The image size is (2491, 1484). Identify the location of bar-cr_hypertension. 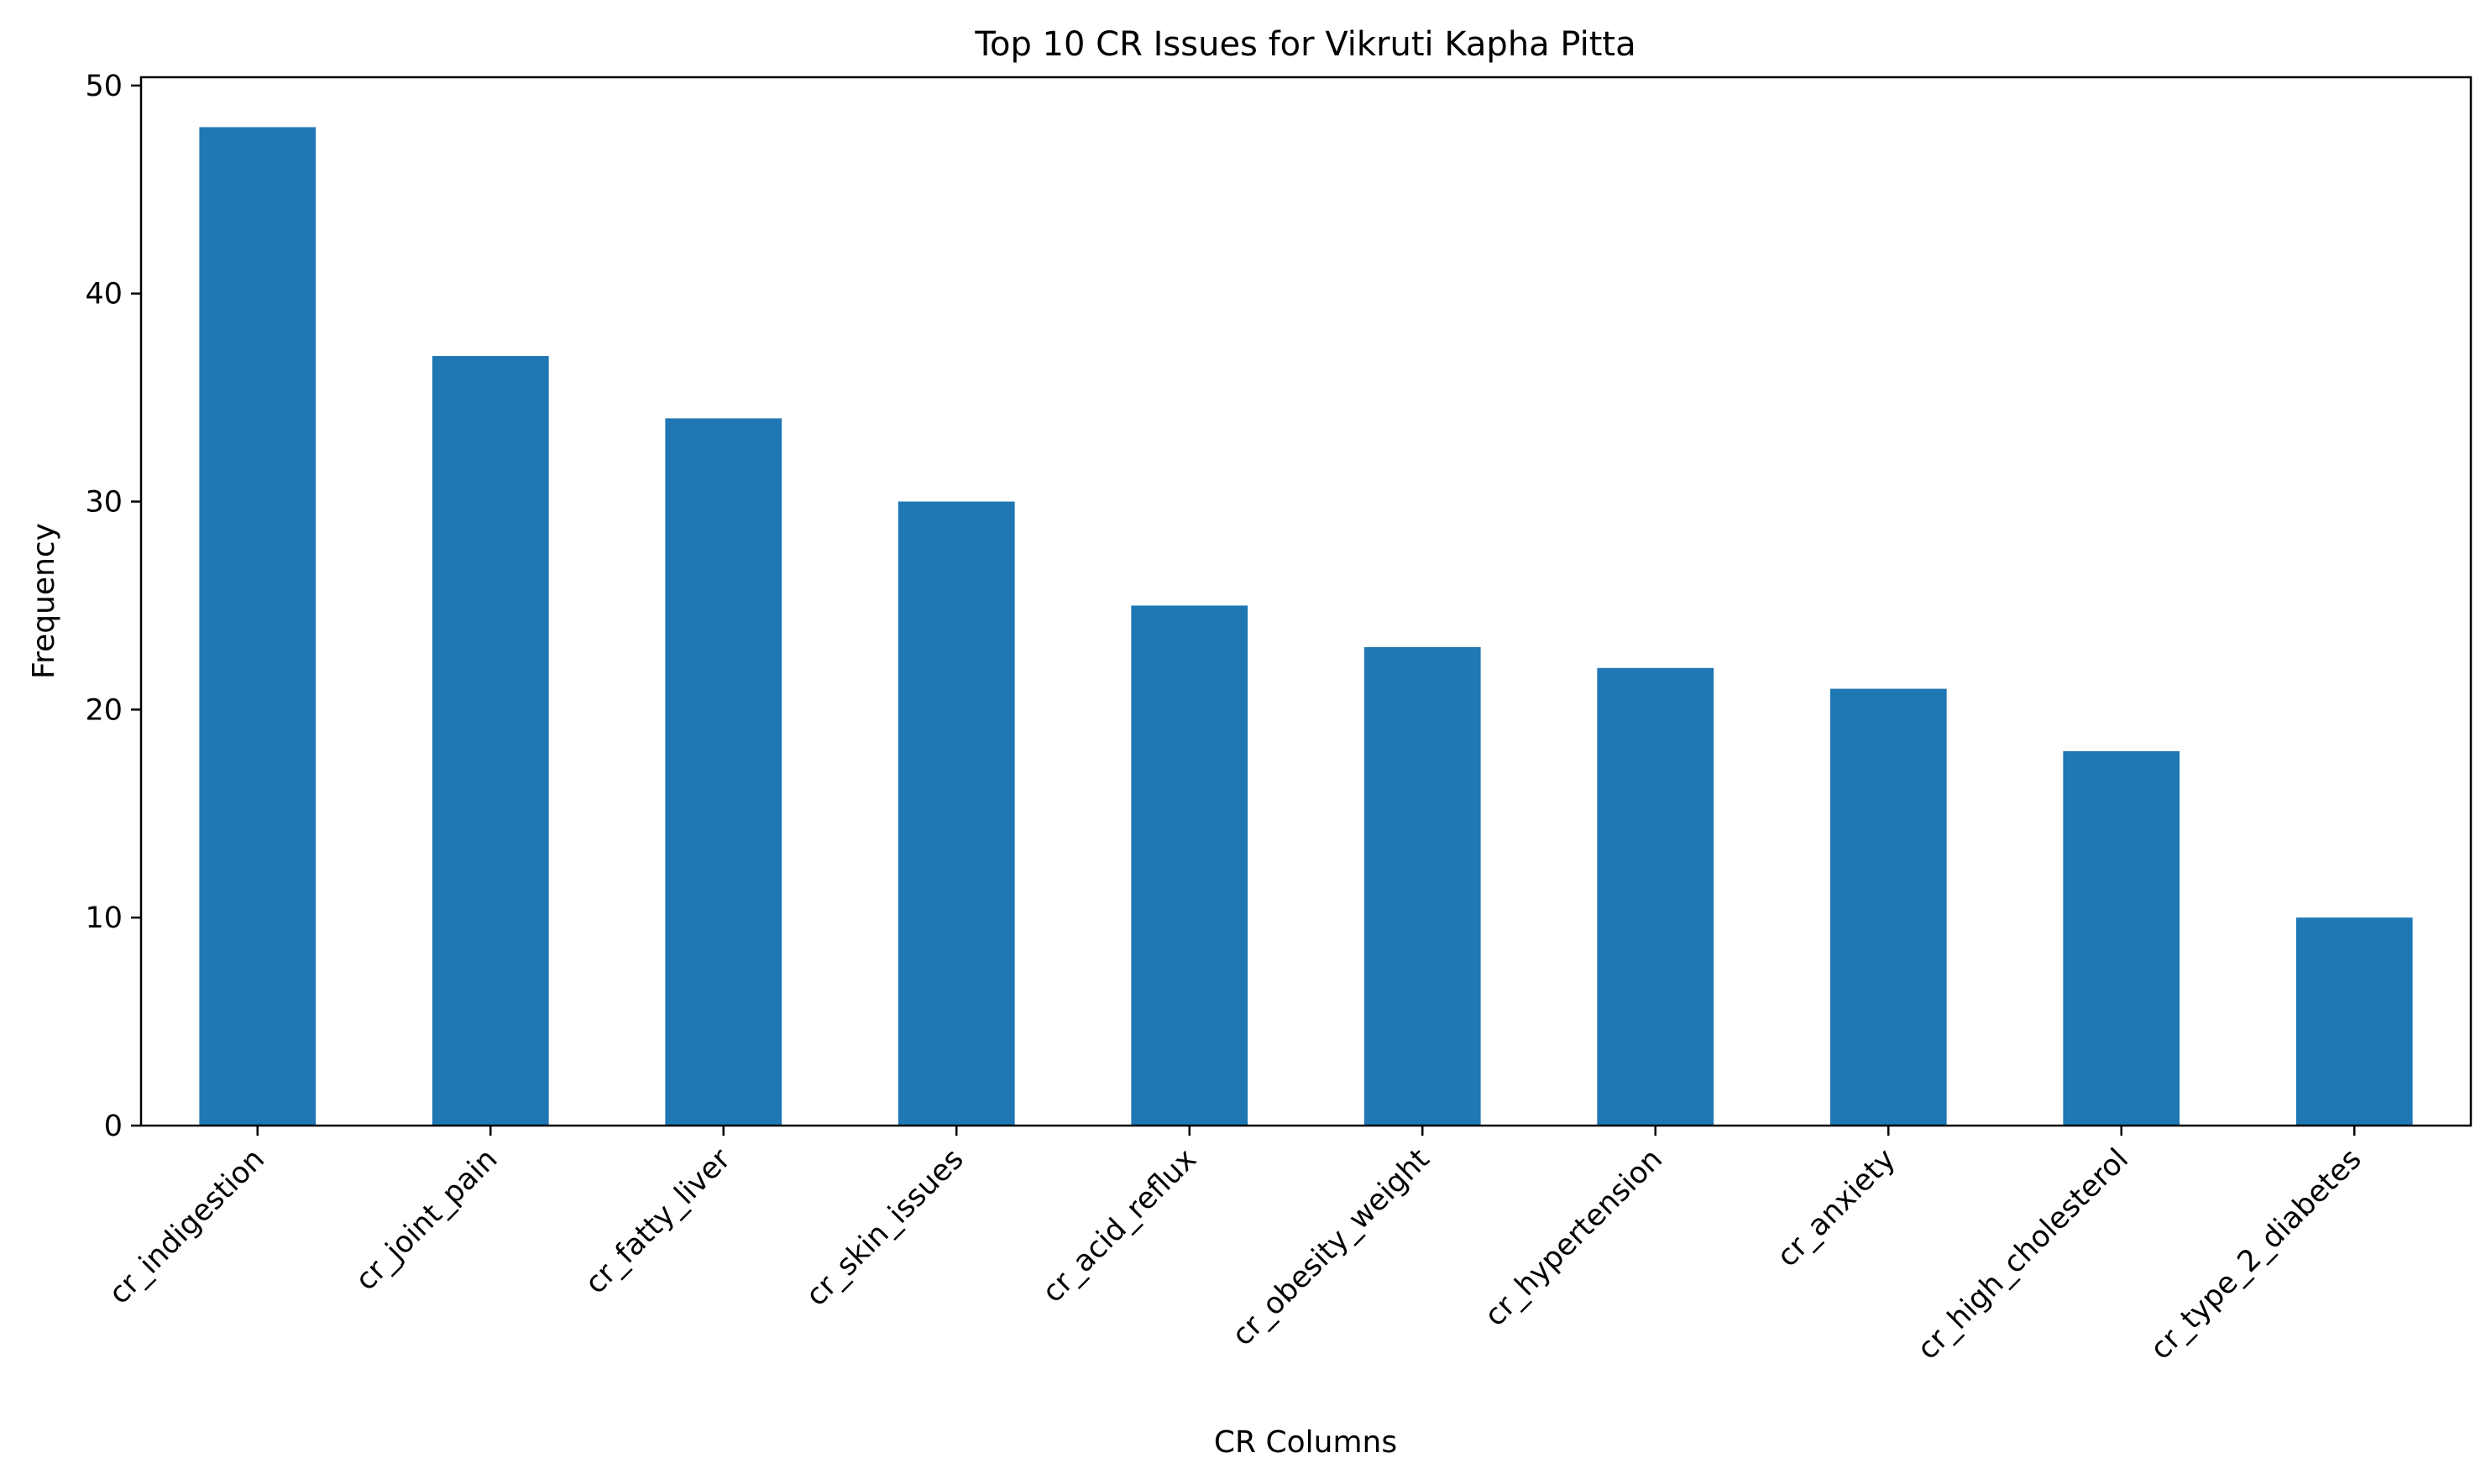
(1655, 896).